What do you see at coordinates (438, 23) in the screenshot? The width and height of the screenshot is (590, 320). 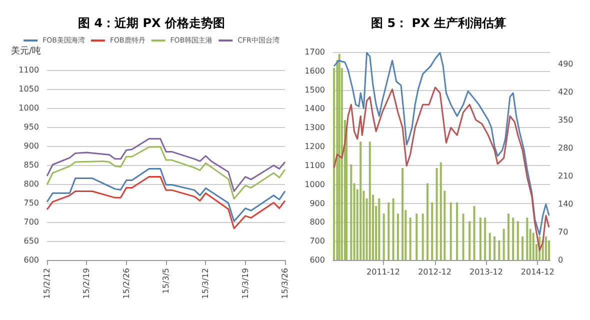 I see `chart-title: 图 5： PX 生产利润估算` at bounding box center [438, 23].